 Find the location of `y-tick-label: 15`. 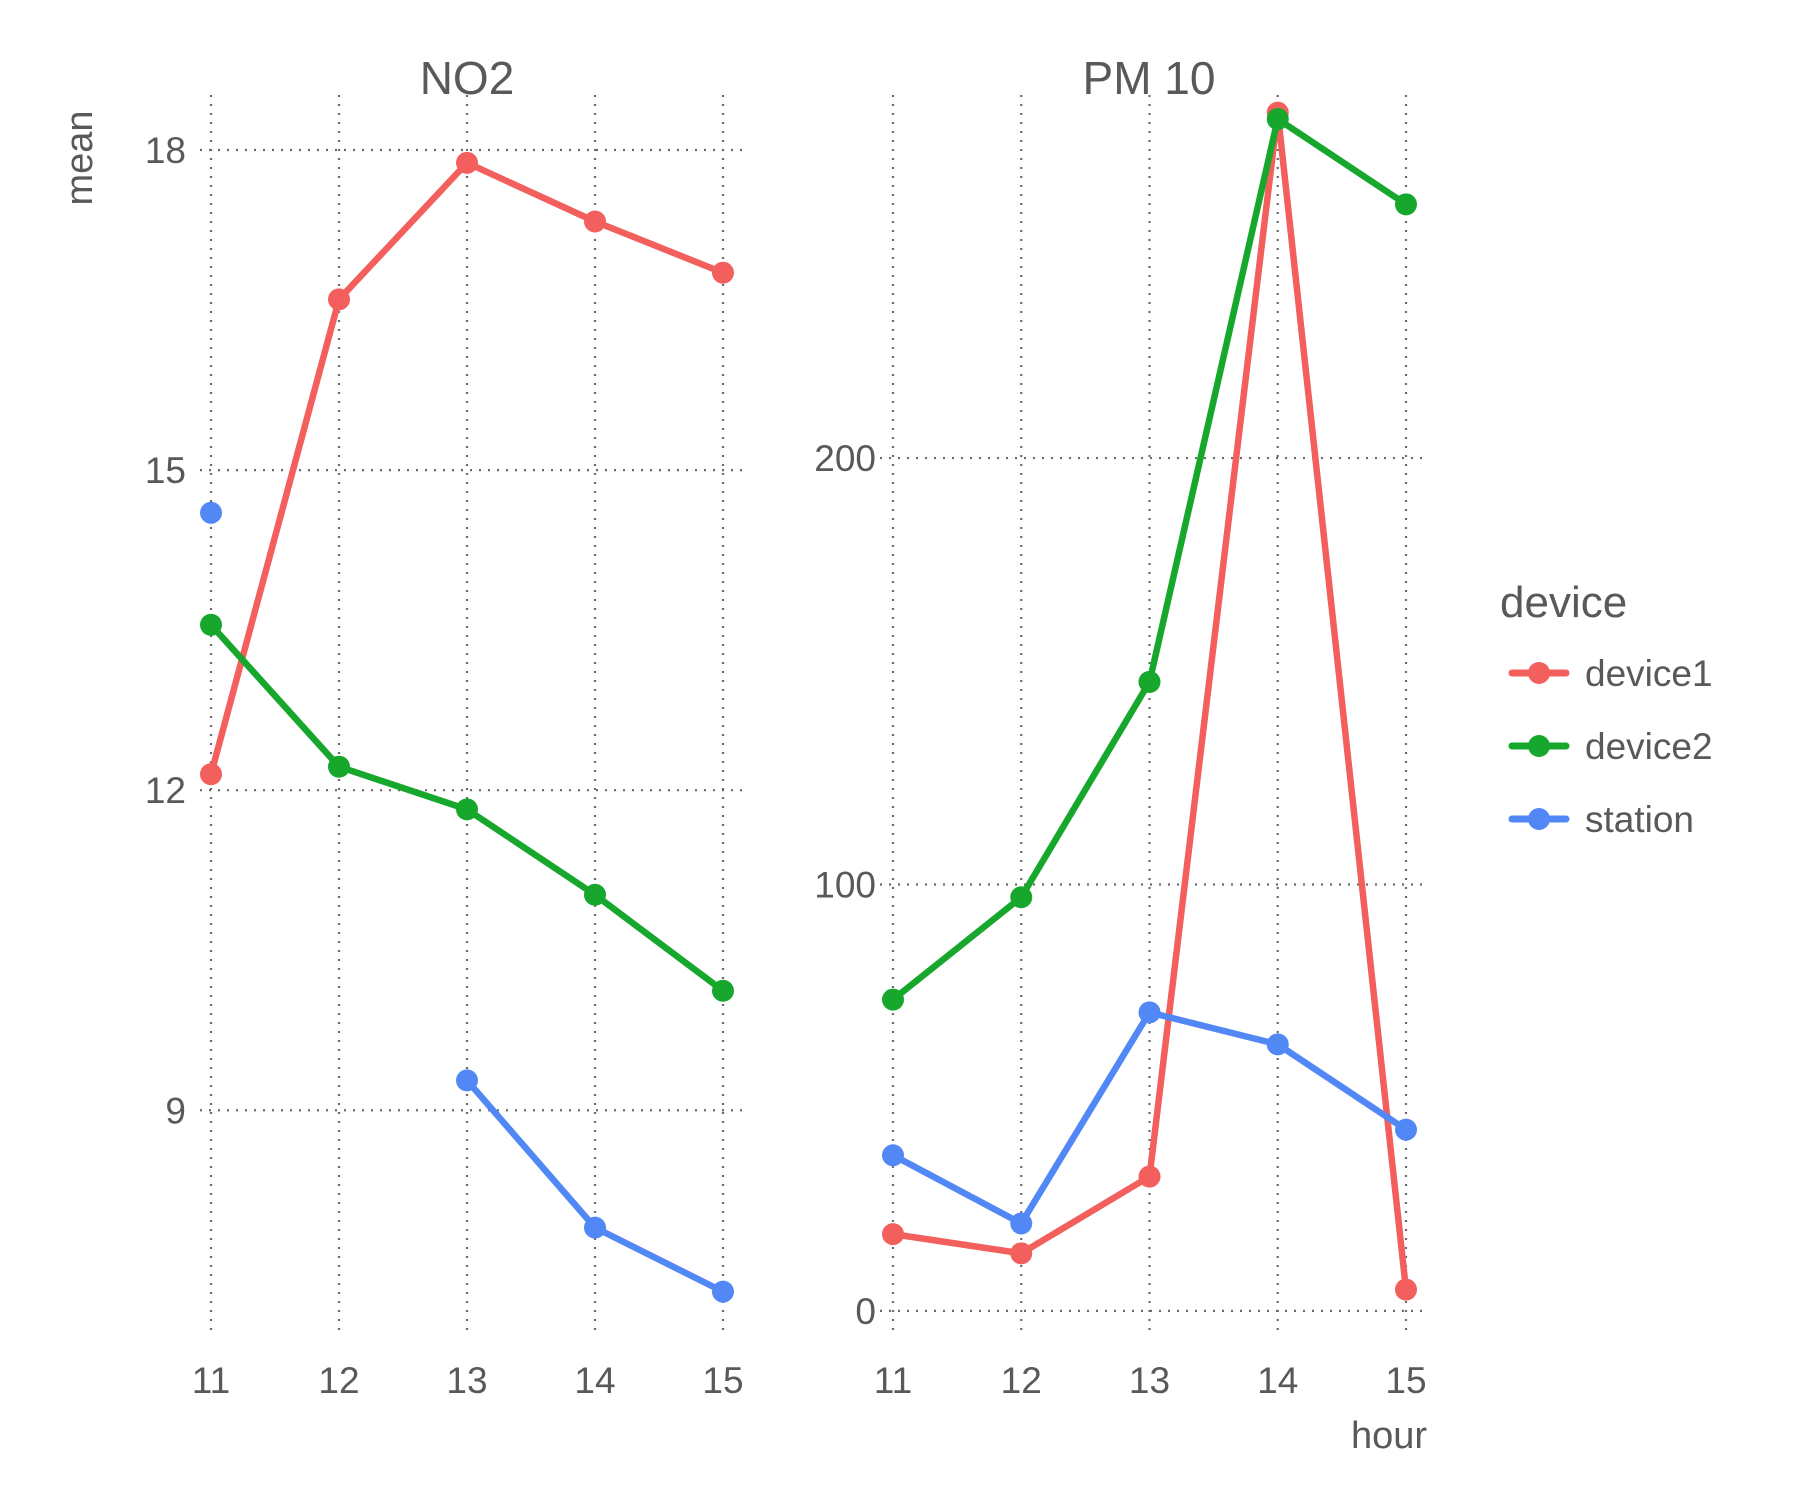

y-tick-label: 15 is located at coordinates (165, 470).